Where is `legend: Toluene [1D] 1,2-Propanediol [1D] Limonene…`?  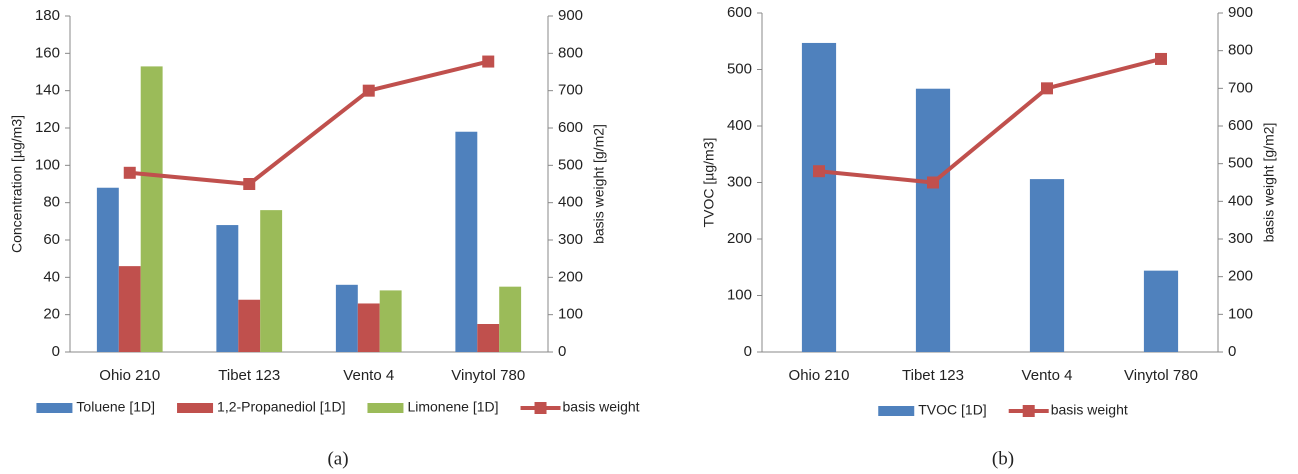
legend: Toluene [1D] 1,2-Propanediol [1D] Limonene… is located at coordinates (338, 407).